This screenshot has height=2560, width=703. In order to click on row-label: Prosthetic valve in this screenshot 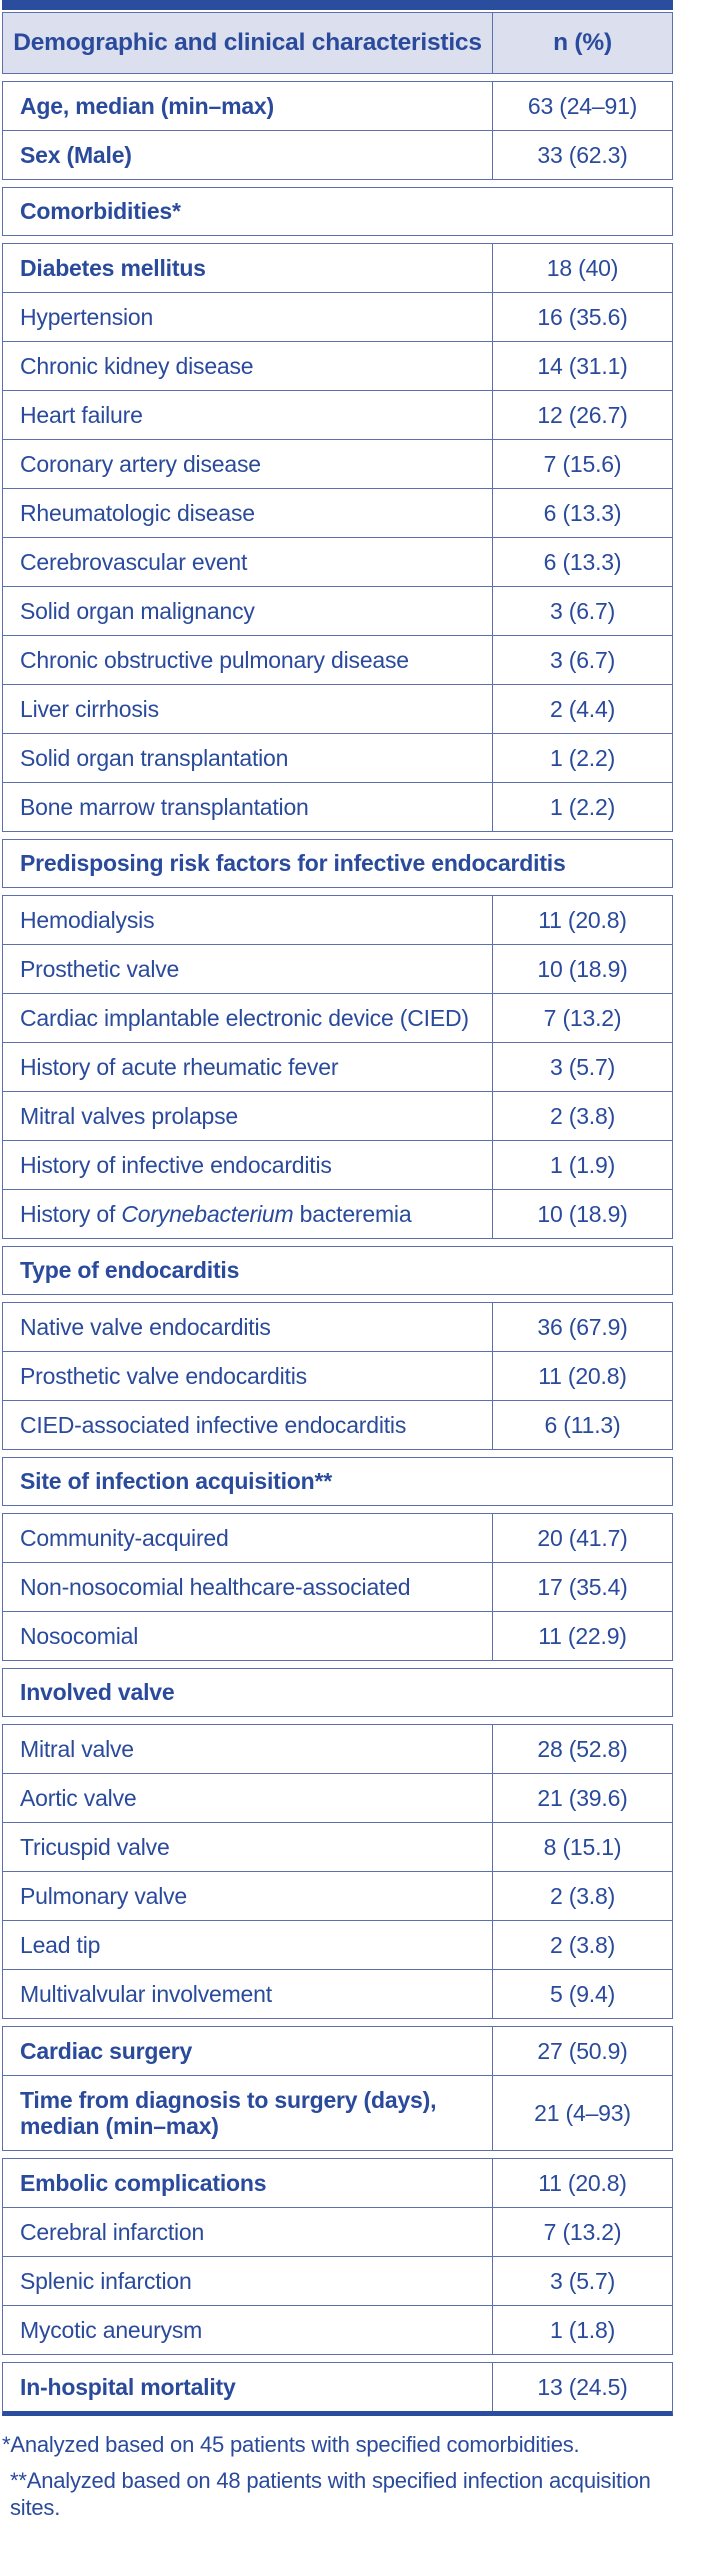, I will do `click(100, 968)`.